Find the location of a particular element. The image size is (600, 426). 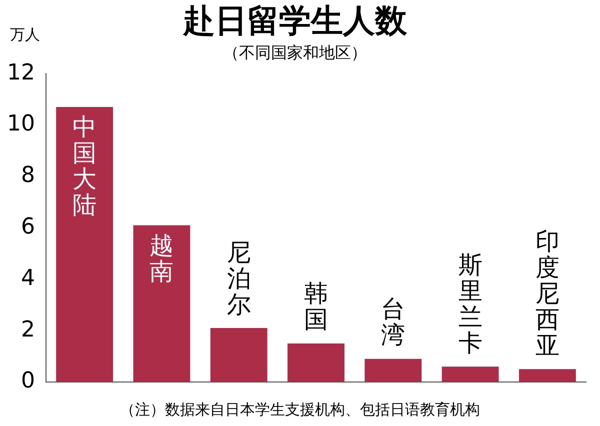

x-tick-label: 斯里兰卡 is located at coordinates (470, 303).